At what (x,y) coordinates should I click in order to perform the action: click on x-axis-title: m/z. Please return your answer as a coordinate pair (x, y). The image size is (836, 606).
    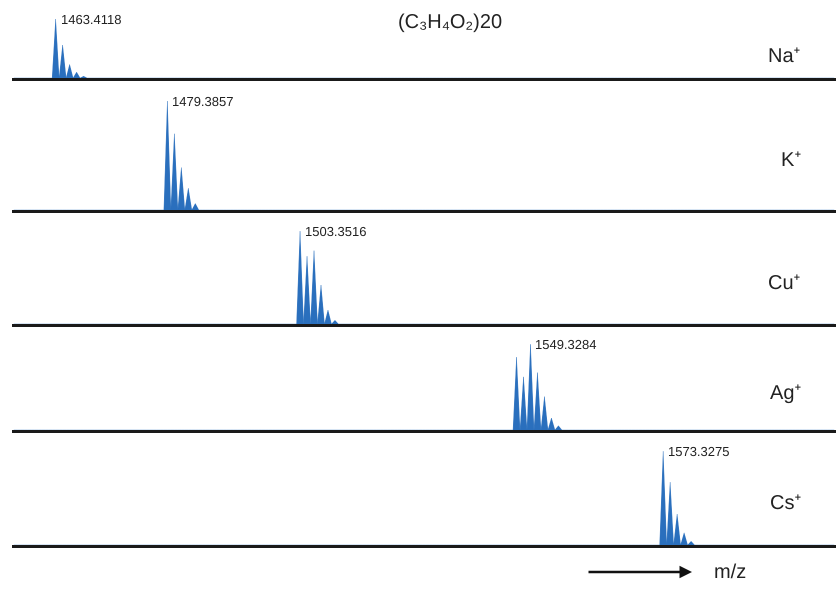
    Looking at the image, I should click on (730, 572).